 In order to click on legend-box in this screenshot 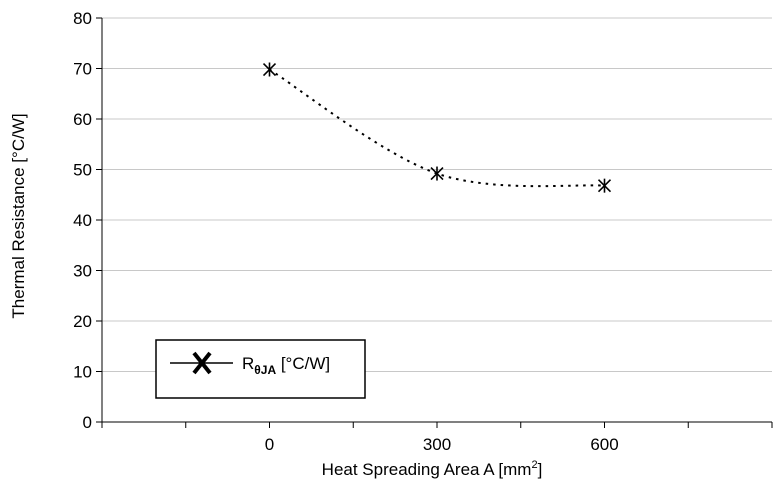, I will do `click(260, 369)`.